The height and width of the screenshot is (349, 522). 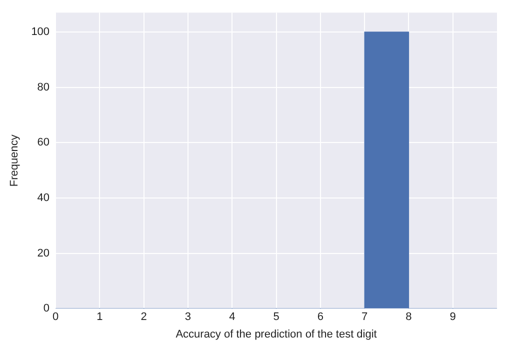 What do you see at coordinates (365, 317) in the screenshot?
I see `x-tick-label: 7` at bounding box center [365, 317].